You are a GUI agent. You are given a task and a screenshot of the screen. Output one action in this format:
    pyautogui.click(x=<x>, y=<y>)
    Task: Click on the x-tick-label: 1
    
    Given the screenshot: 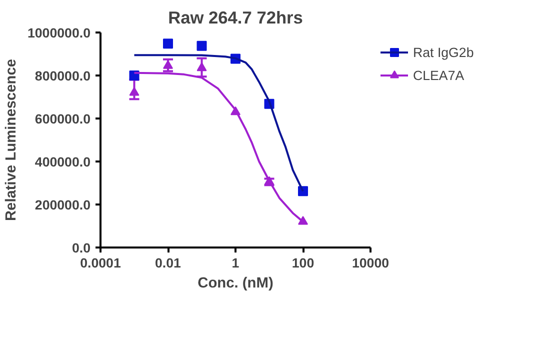 What is the action you would take?
    pyautogui.click(x=236, y=263)
    